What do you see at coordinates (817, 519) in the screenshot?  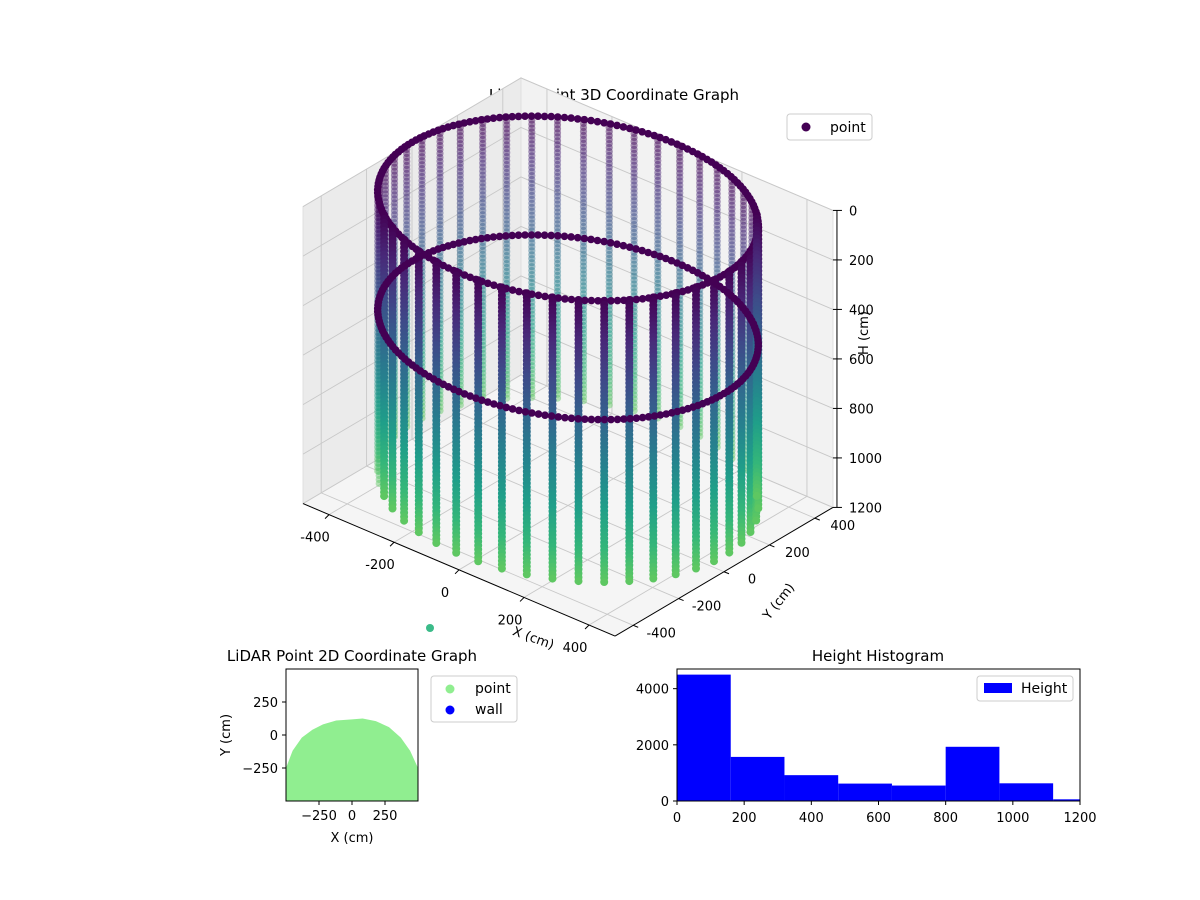 I see `plot3d-ytick` at bounding box center [817, 519].